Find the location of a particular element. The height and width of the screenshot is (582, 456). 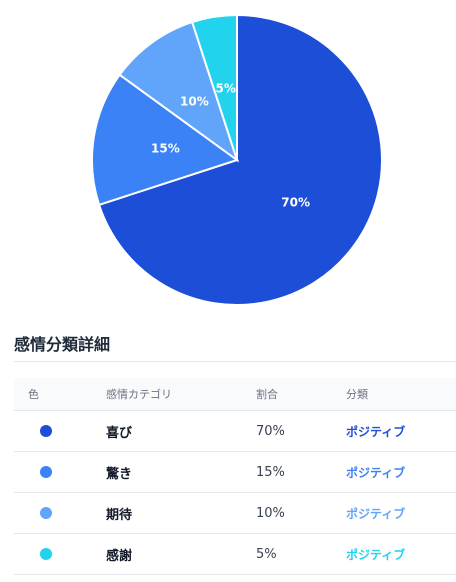

slice-label: 70% is located at coordinates (295, 203).